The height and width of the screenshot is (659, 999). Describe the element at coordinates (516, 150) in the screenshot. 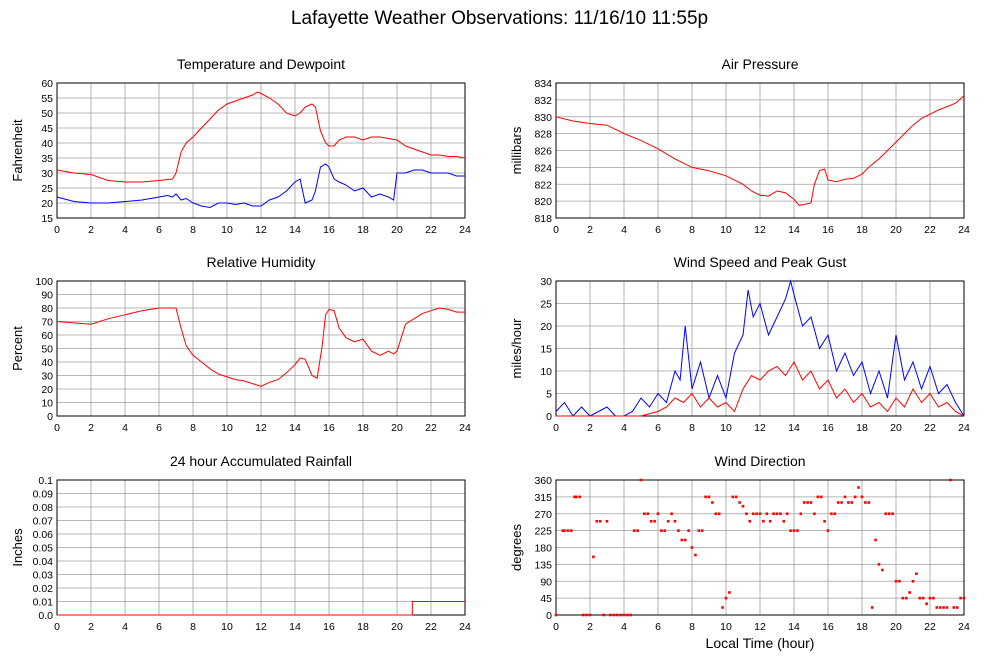

I see `y-axis-label: millibars` at that location.